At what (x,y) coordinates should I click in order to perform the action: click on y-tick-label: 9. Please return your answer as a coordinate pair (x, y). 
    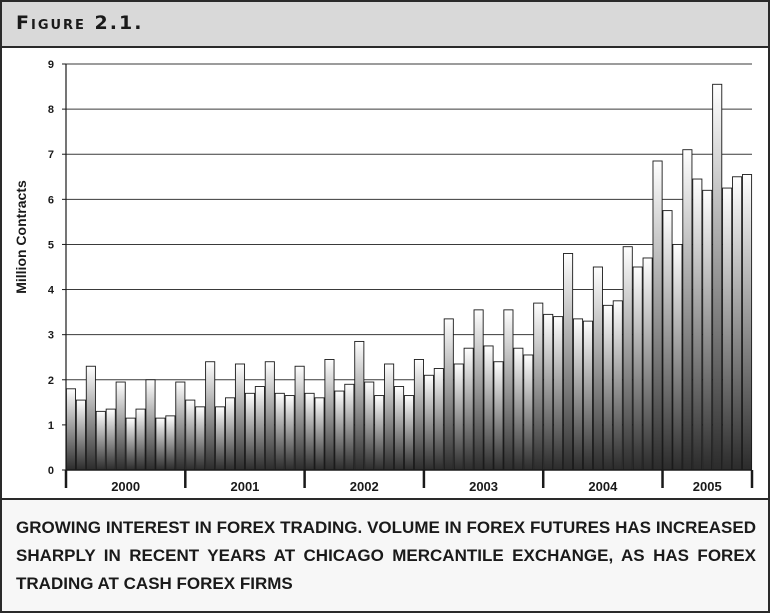
    Looking at the image, I should click on (51, 65).